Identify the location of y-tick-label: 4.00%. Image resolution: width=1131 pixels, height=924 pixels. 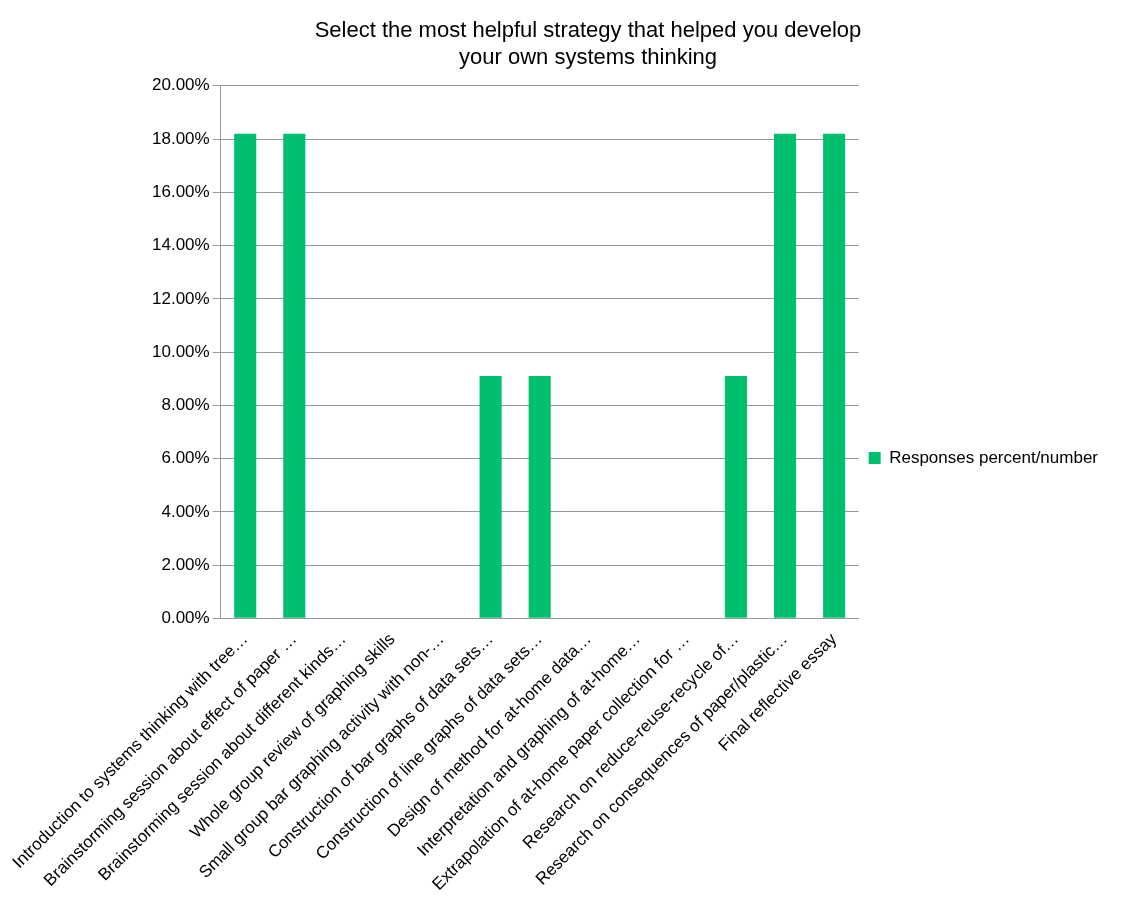
(185, 511).